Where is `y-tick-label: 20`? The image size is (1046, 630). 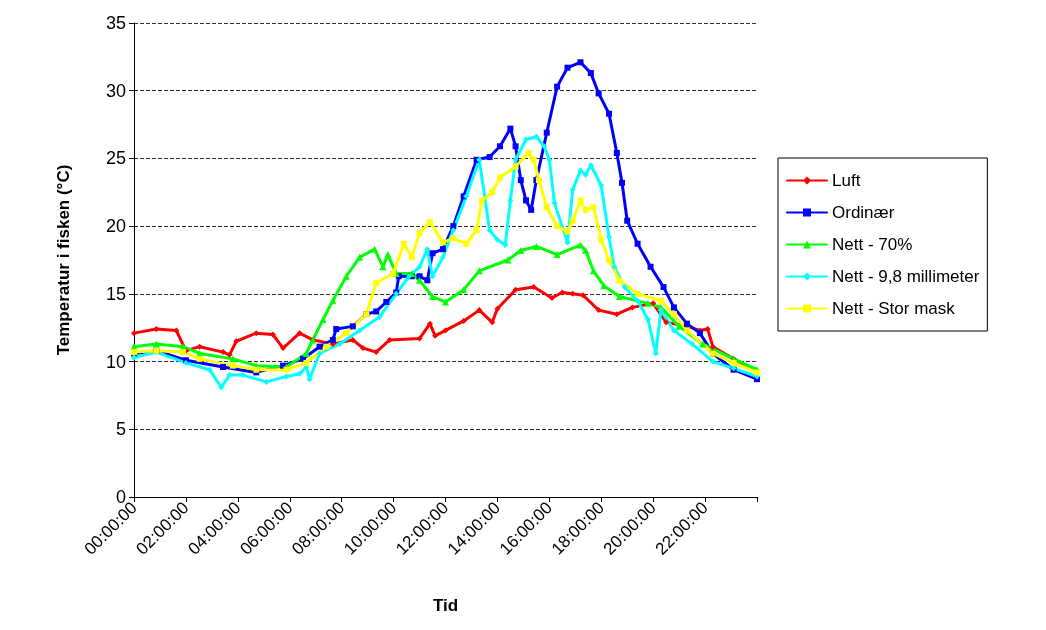
y-tick-label: 20 is located at coordinates (115, 226).